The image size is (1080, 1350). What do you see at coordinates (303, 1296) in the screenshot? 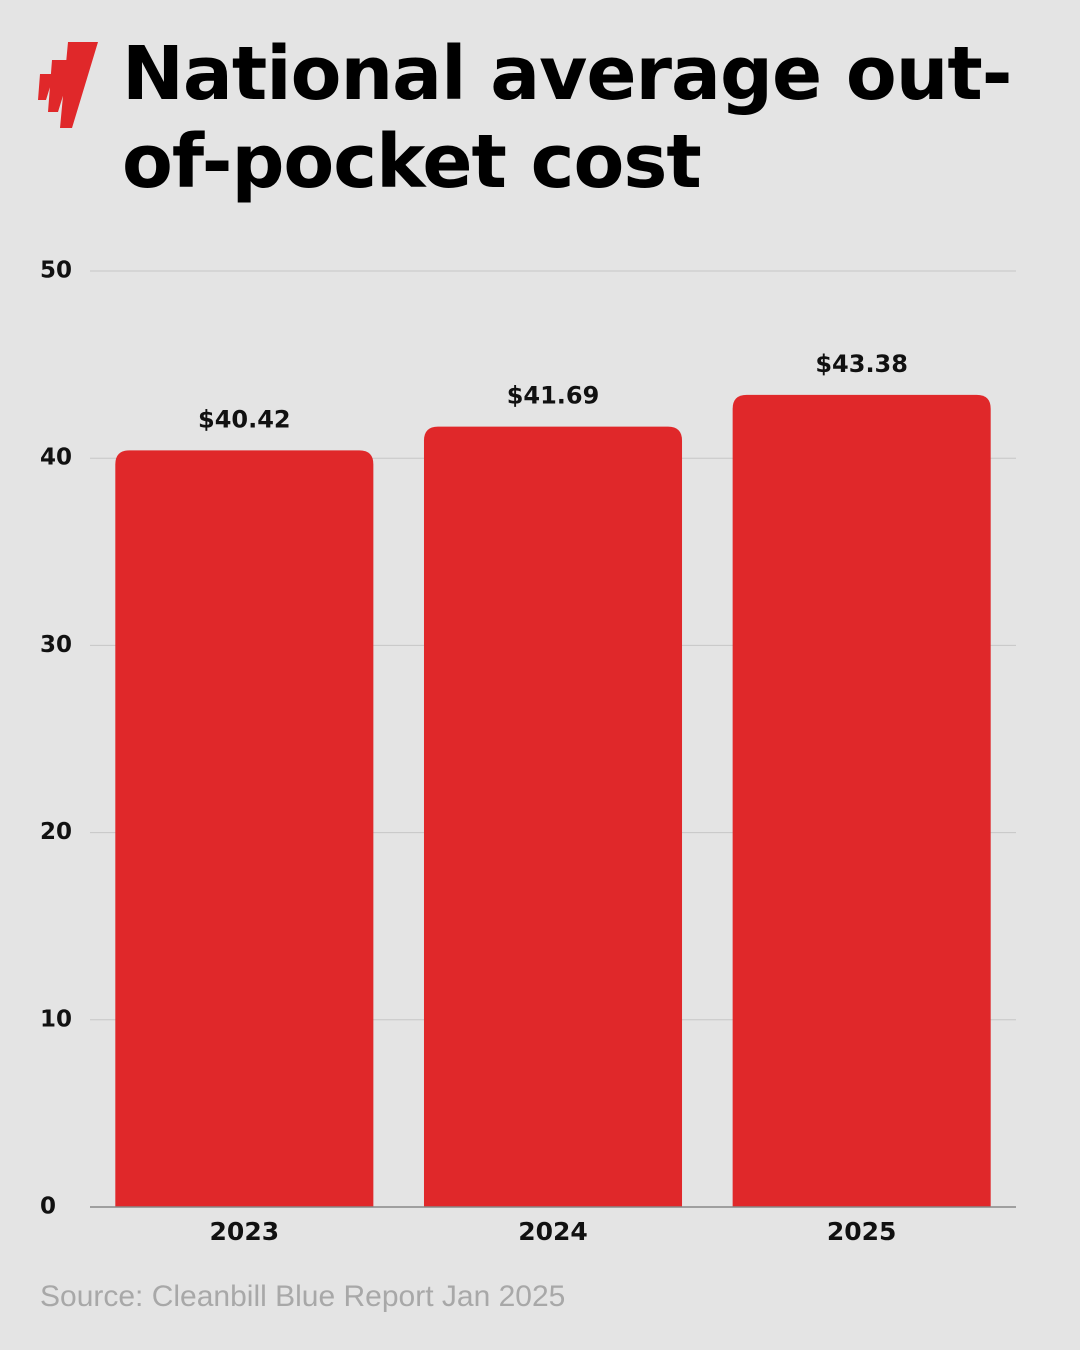
I see `source-note: Source: Cleanbill Blue Report Jan 2025` at bounding box center [303, 1296].